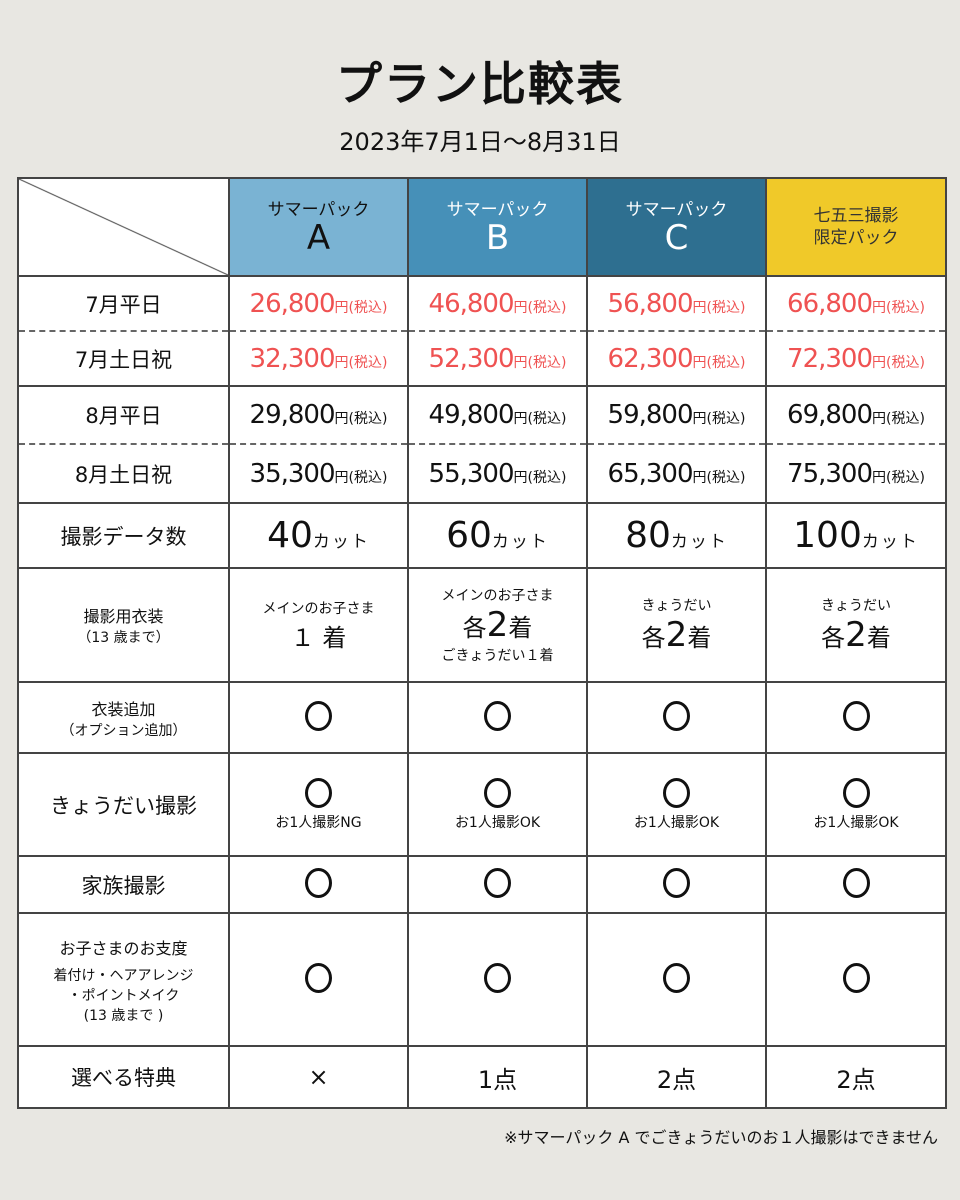 This screenshot has width=960, height=1200. I want to click on price-cell: 32,300円(税込), so click(318, 358).